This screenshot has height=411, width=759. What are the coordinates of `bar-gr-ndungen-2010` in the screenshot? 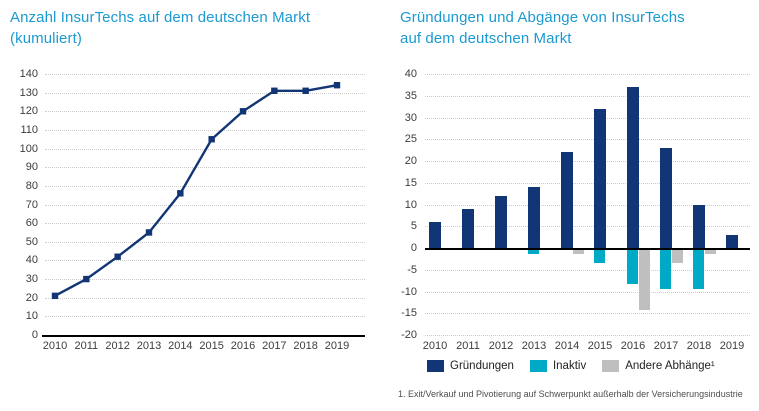 It's located at (435, 234).